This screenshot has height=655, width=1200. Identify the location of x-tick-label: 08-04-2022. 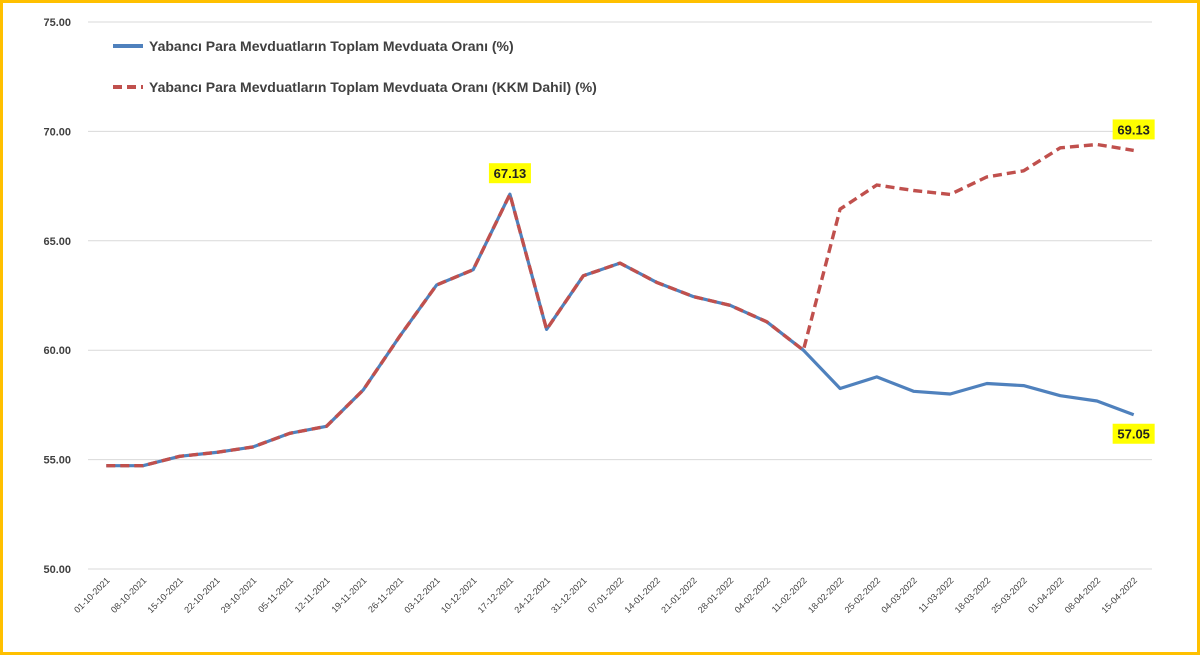
(1083, 595).